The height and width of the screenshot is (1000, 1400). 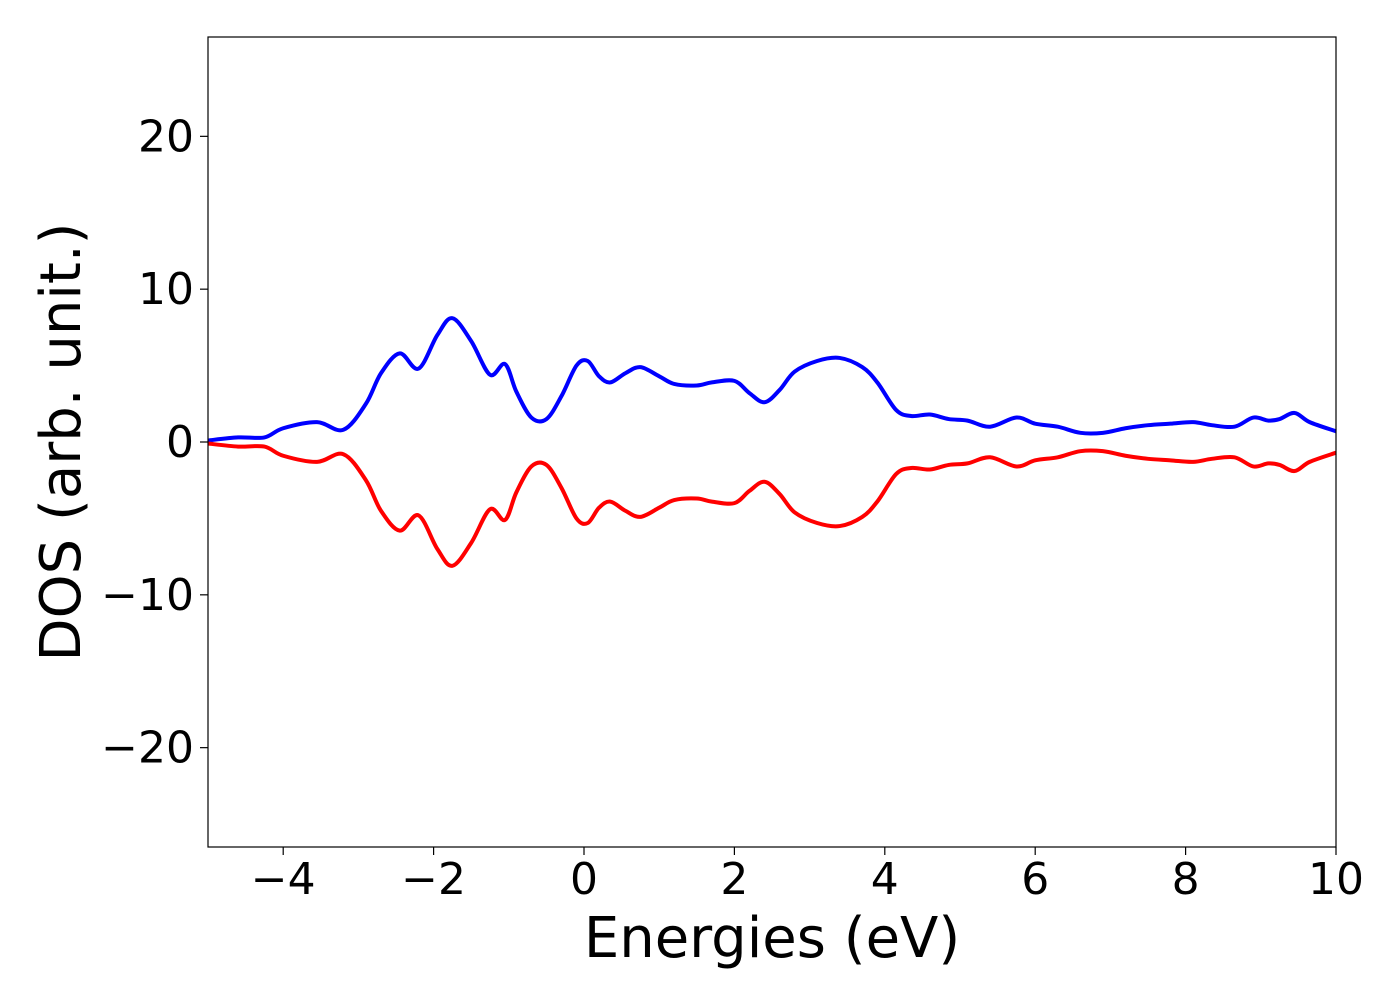 What do you see at coordinates (433, 879) in the screenshot?
I see `x-tick-label: −2` at bounding box center [433, 879].